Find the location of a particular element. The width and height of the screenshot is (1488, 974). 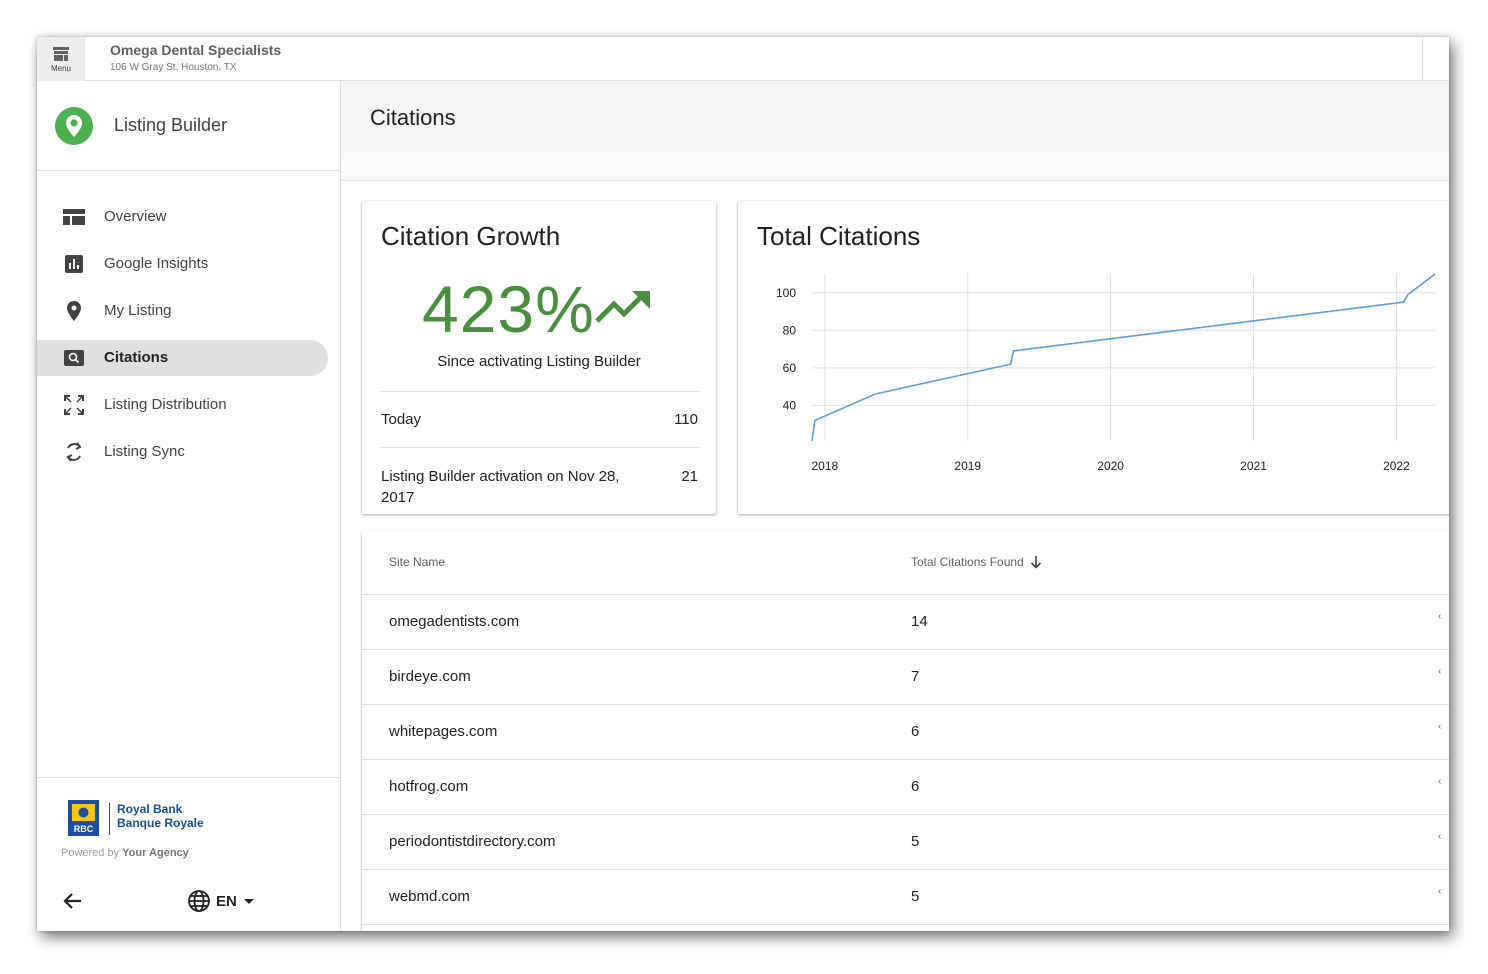

menu-label: Menu is located at coordinates (60, 68).